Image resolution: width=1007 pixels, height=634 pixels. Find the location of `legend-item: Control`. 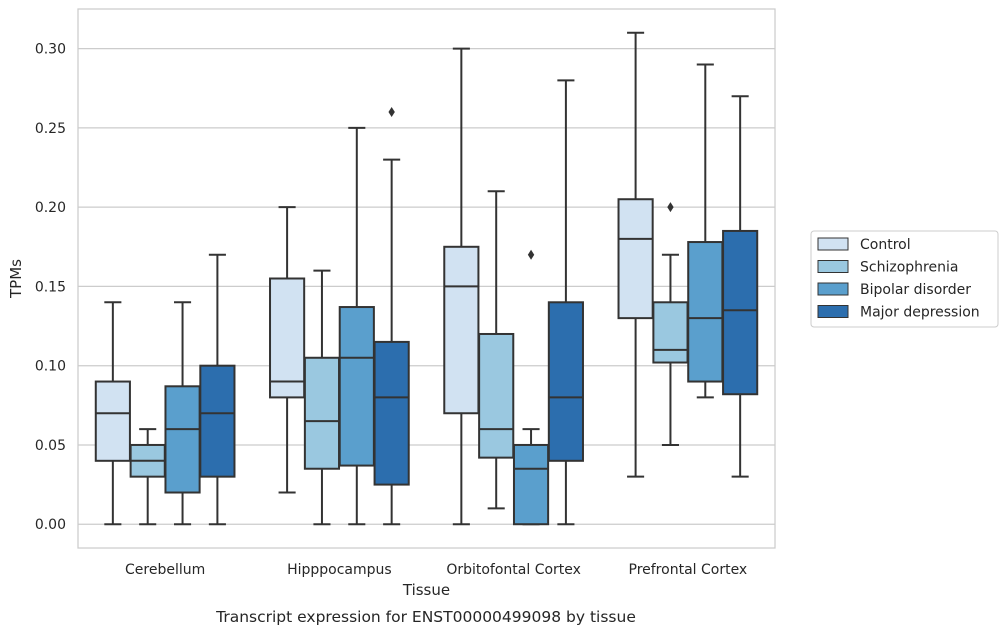

legend-item: Control is located at coordinates (864, 245).